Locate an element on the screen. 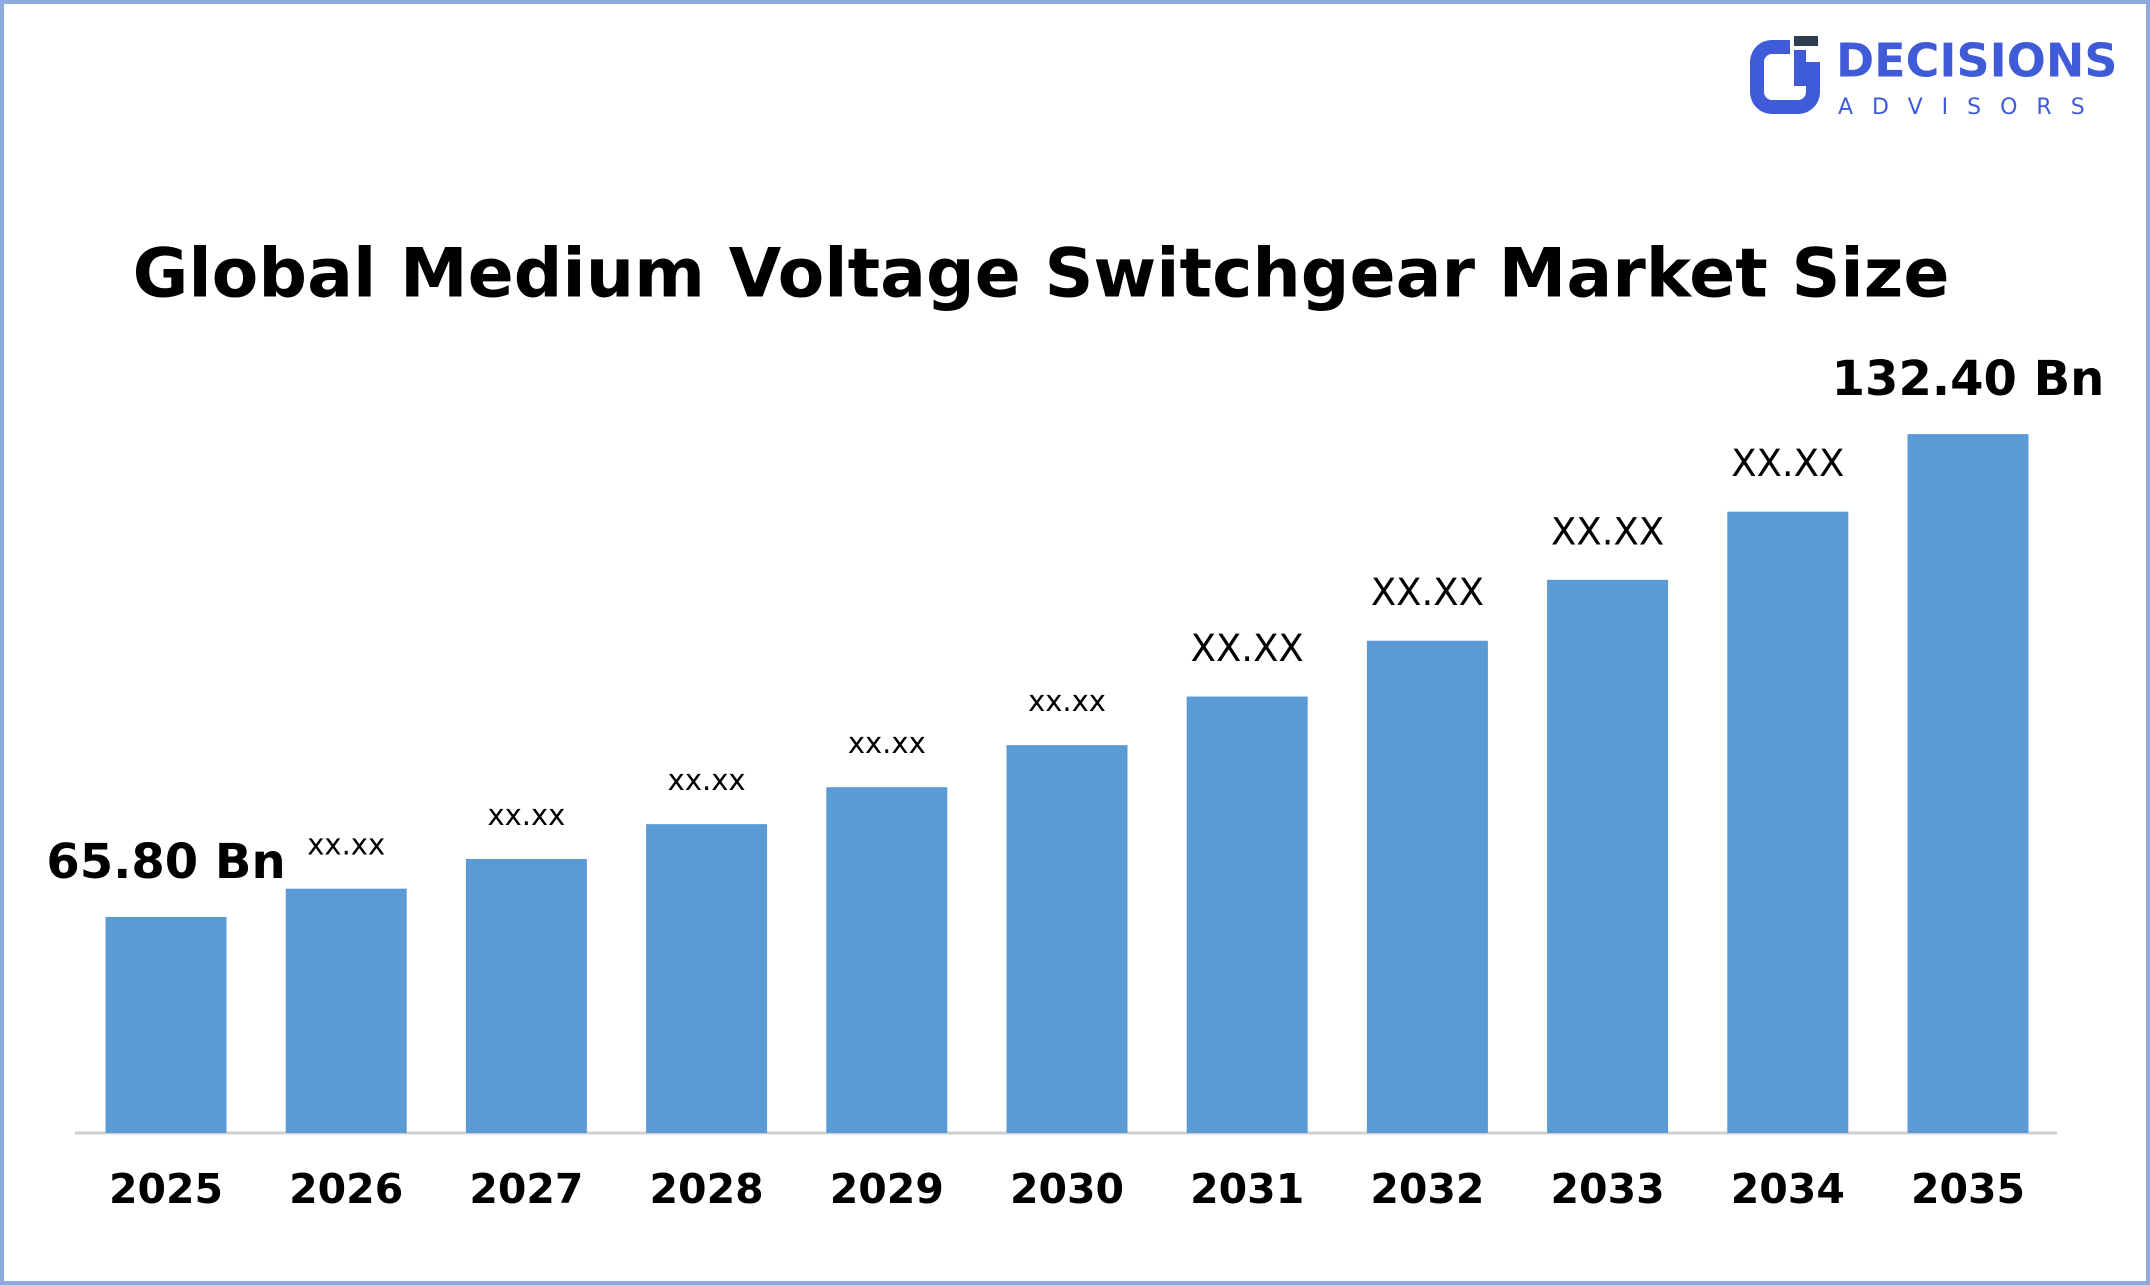 The height and width of the screenshot is (1285, 2150). x-tick-label: 2032 is located at coordinates (1427, 1189).